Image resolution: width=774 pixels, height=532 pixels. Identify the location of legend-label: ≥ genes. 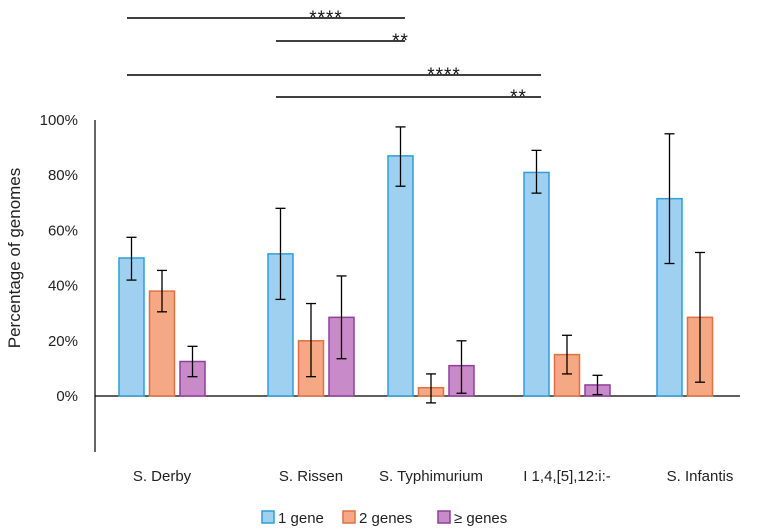
(480, 518).